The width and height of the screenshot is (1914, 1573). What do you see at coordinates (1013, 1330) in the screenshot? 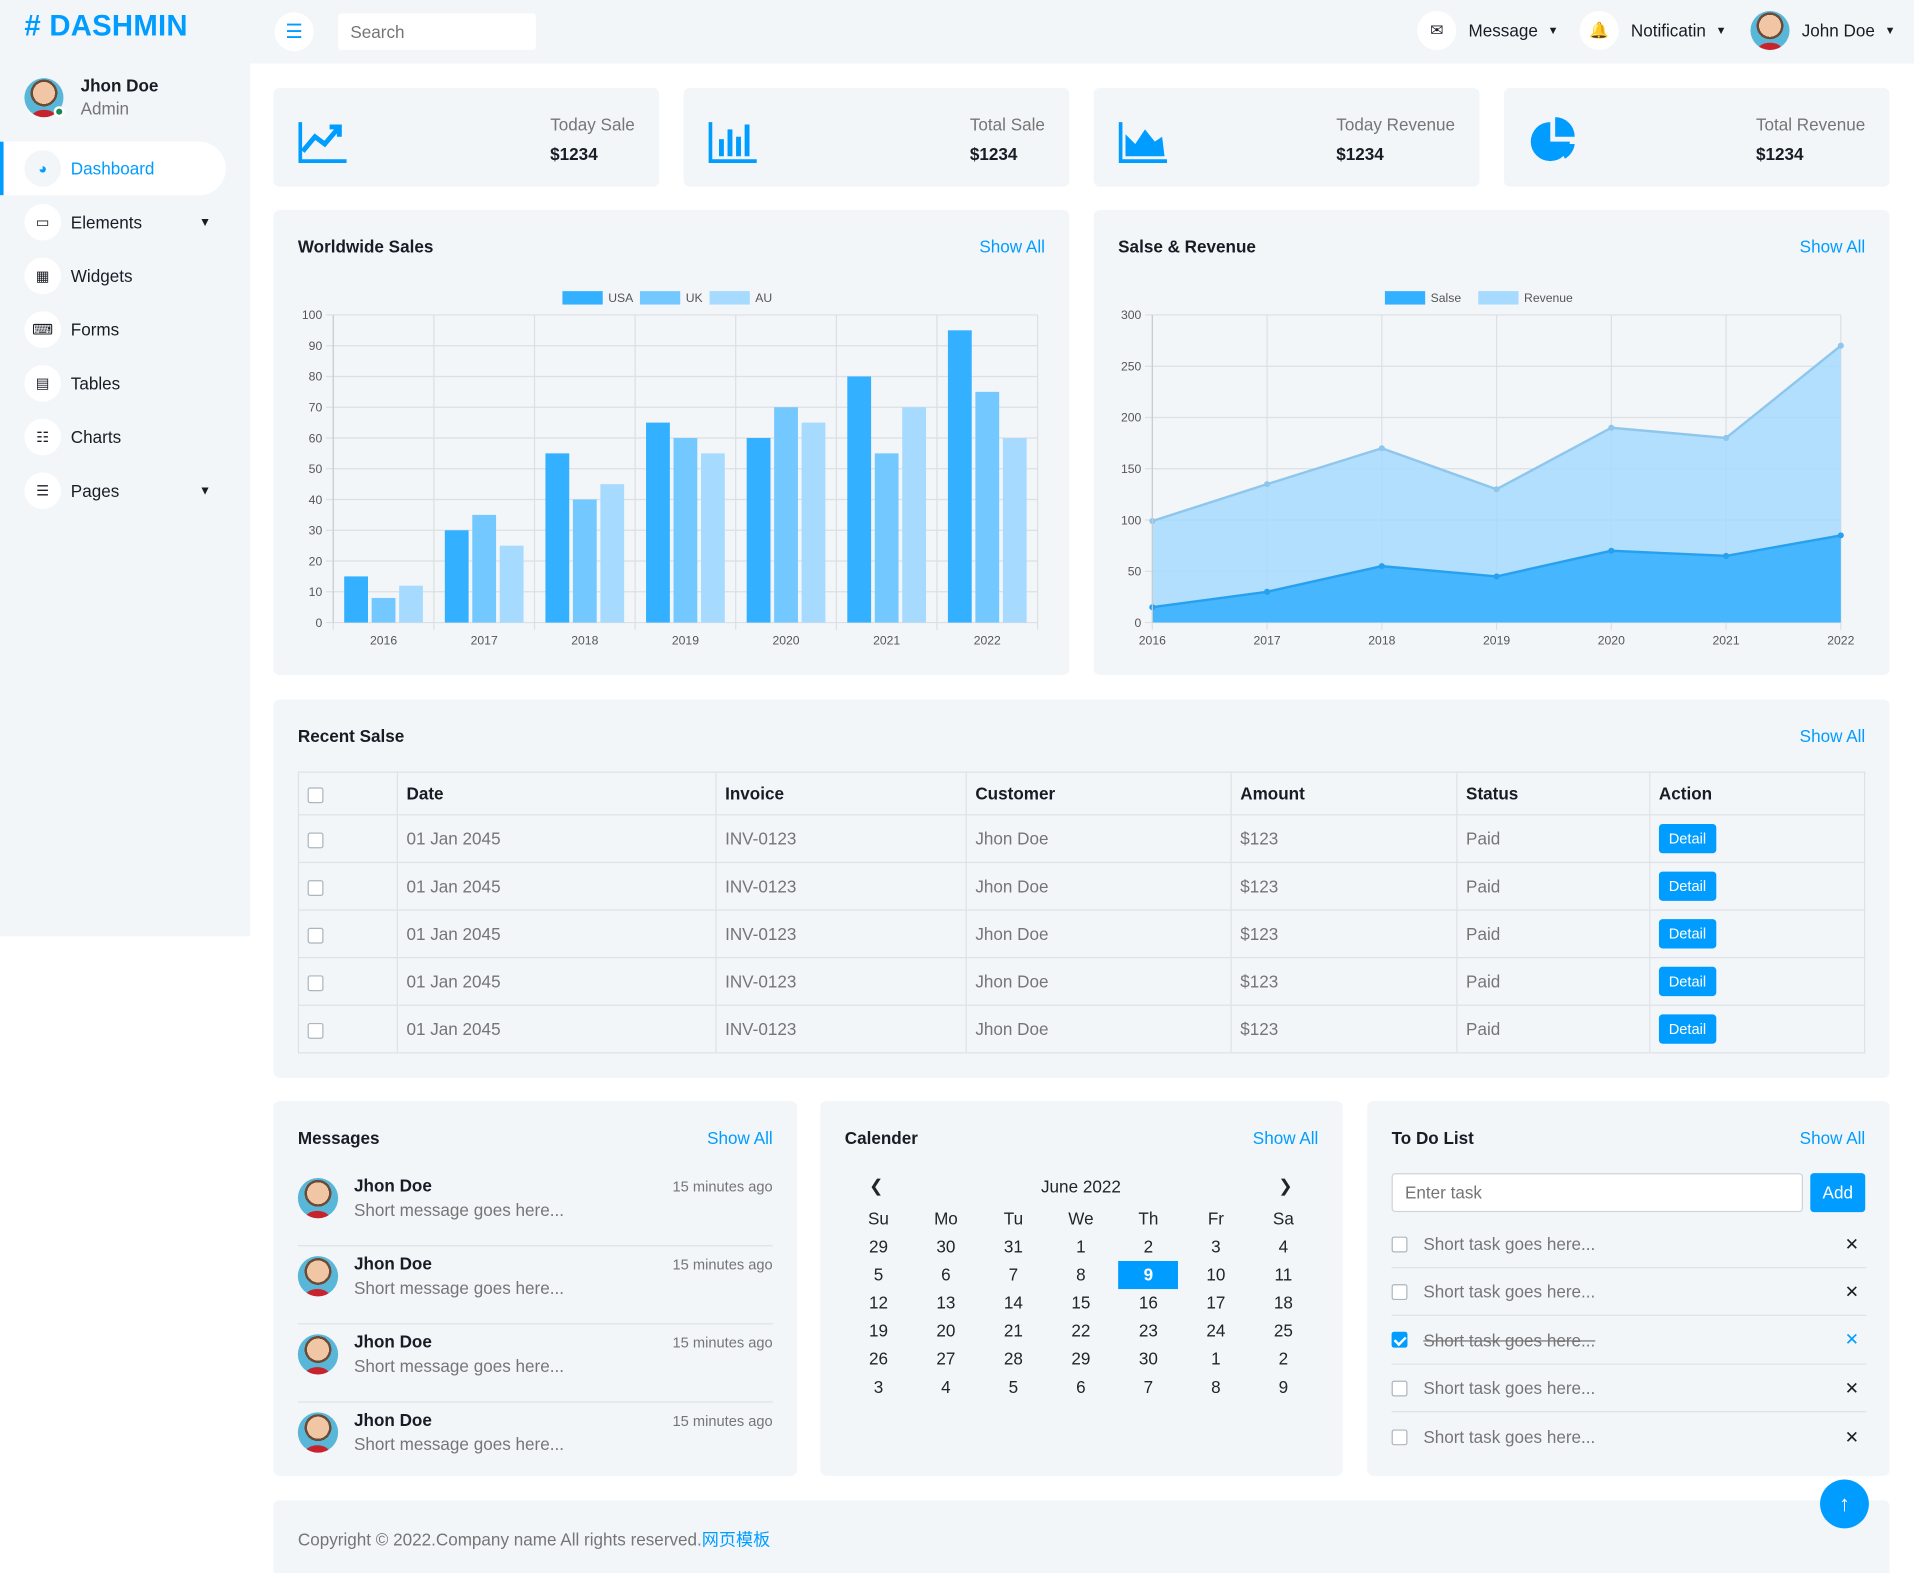
I see `calendar-day: 21` at bounding box center [1013, 1330].